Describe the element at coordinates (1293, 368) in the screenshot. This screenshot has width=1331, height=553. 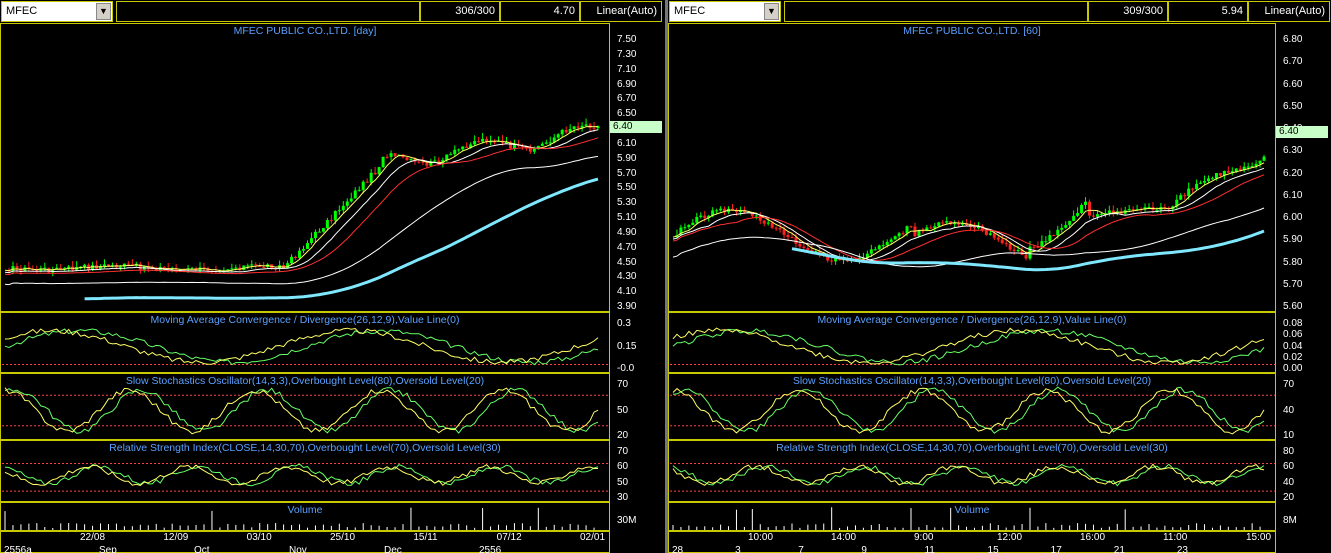
I see `macd_ticks-tick-label: 0.00` at that location.